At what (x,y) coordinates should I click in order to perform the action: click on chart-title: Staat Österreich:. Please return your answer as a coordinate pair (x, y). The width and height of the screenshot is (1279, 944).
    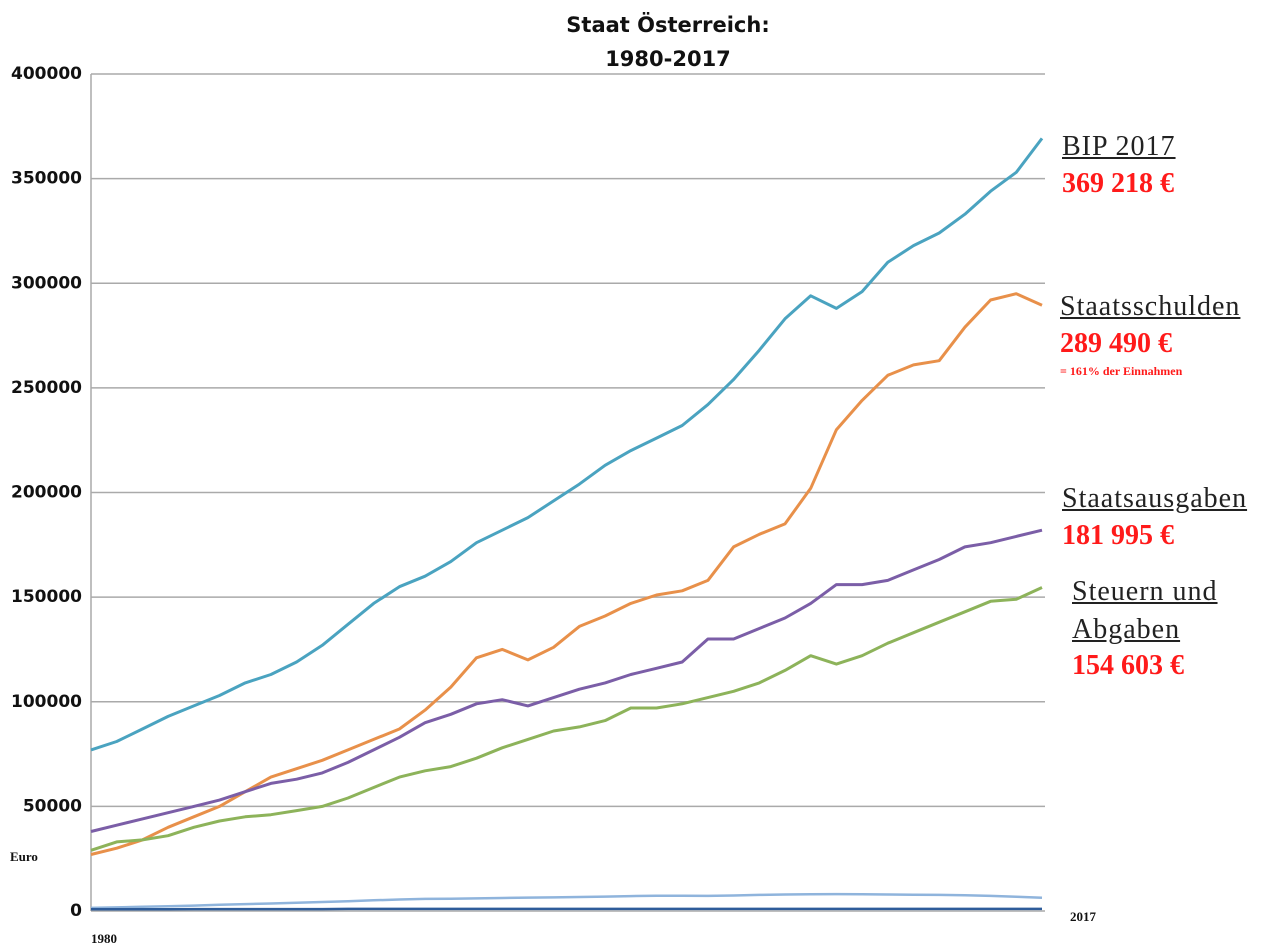
    Looking at the image, I should click on (667, 24).